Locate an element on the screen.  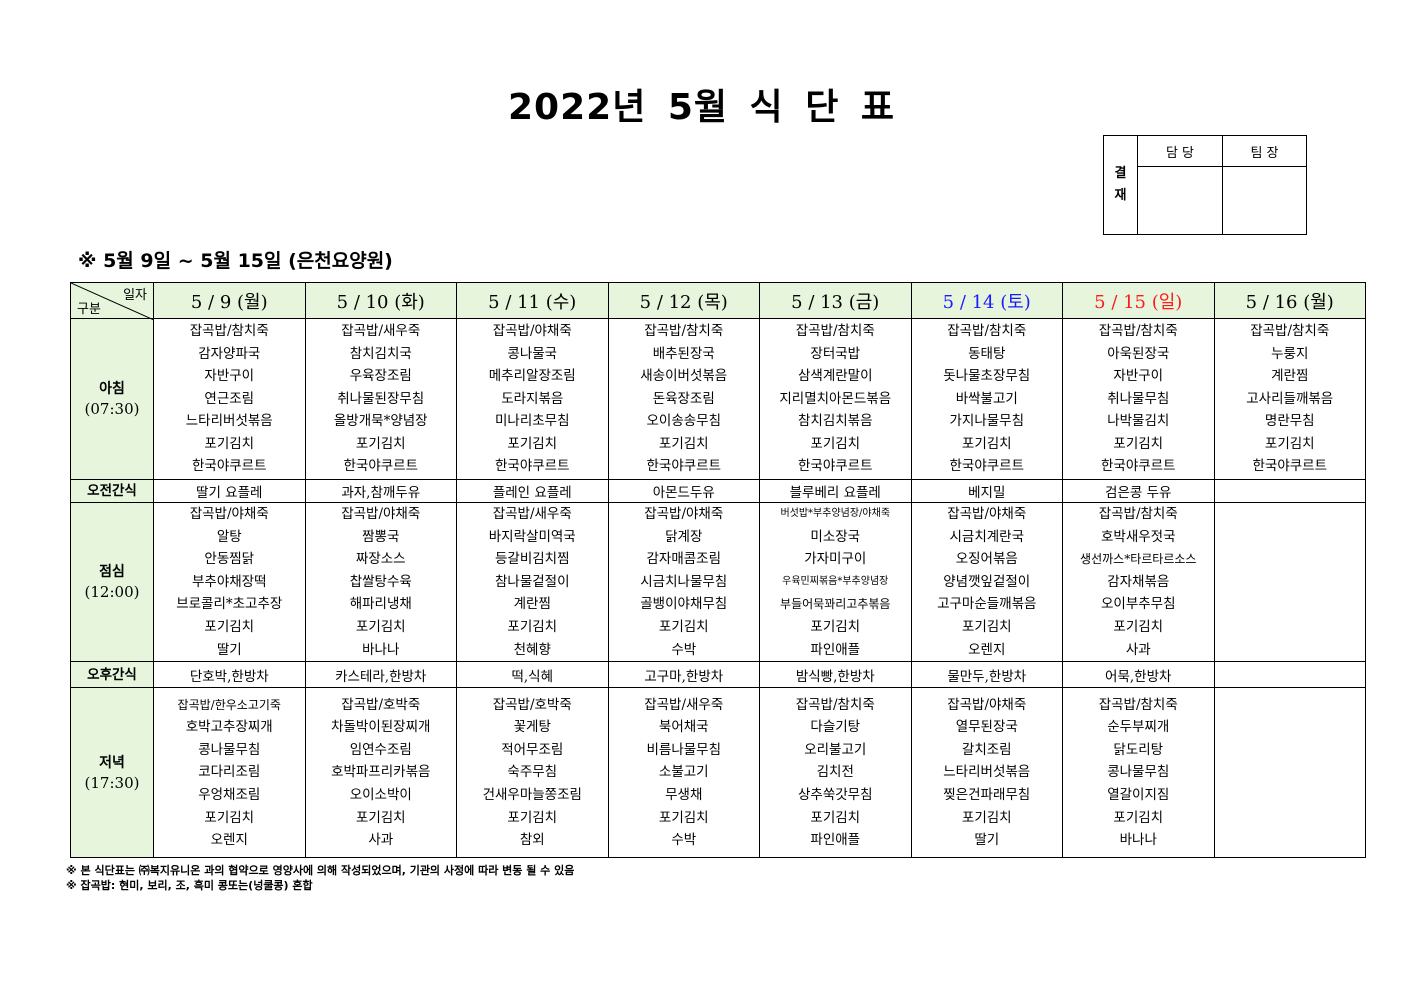
meal-cell: 잡곡밥/한우소고기죽 호박고추장찌개 콩나물무침 코다리조림 우엉채조림 포기김치 오렌지 is located at coordinates (229, 773).